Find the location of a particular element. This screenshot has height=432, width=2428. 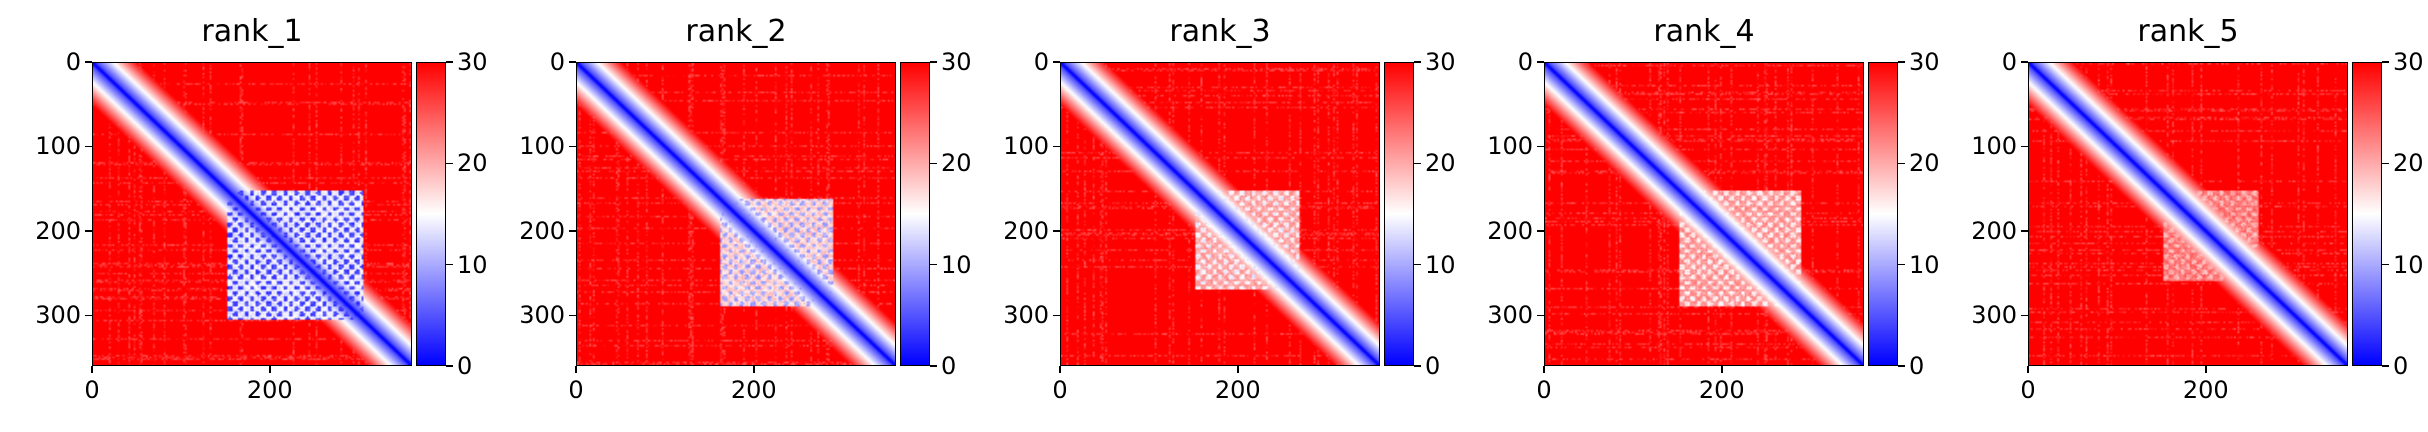

chart-title: rank_4 is located at coordinates (1704, 31).